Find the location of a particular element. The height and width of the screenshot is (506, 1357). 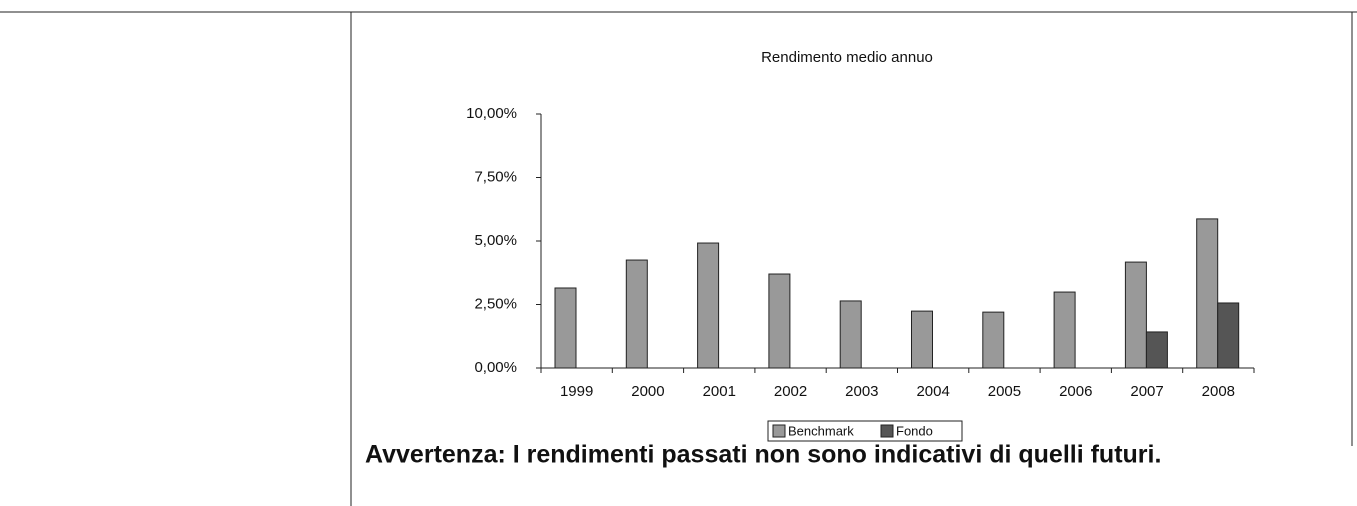

y-tick-label: 2,50% is located at coordinates (495, 303).